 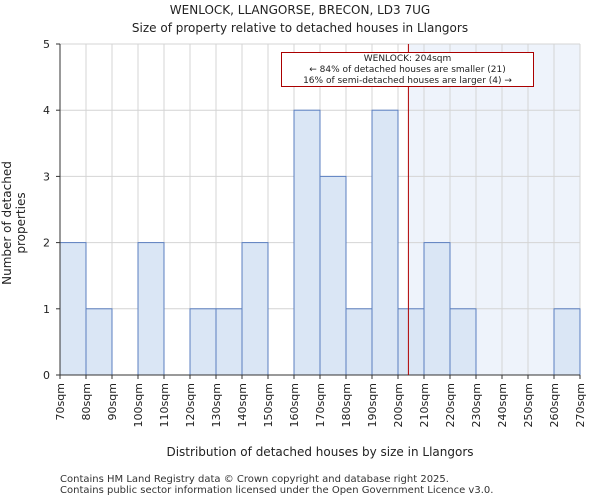 I want to click on y-tick-label: 4, so click(x=46, y=110).